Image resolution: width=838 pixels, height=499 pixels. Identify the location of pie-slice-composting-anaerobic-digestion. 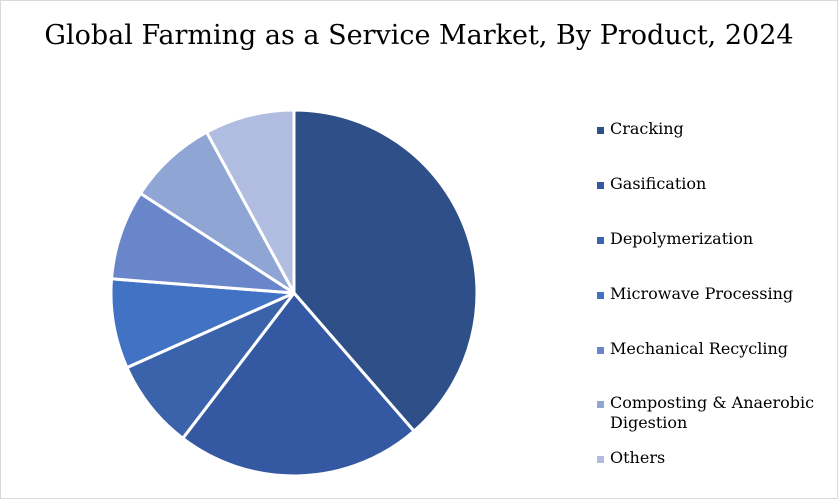
(217, 212).